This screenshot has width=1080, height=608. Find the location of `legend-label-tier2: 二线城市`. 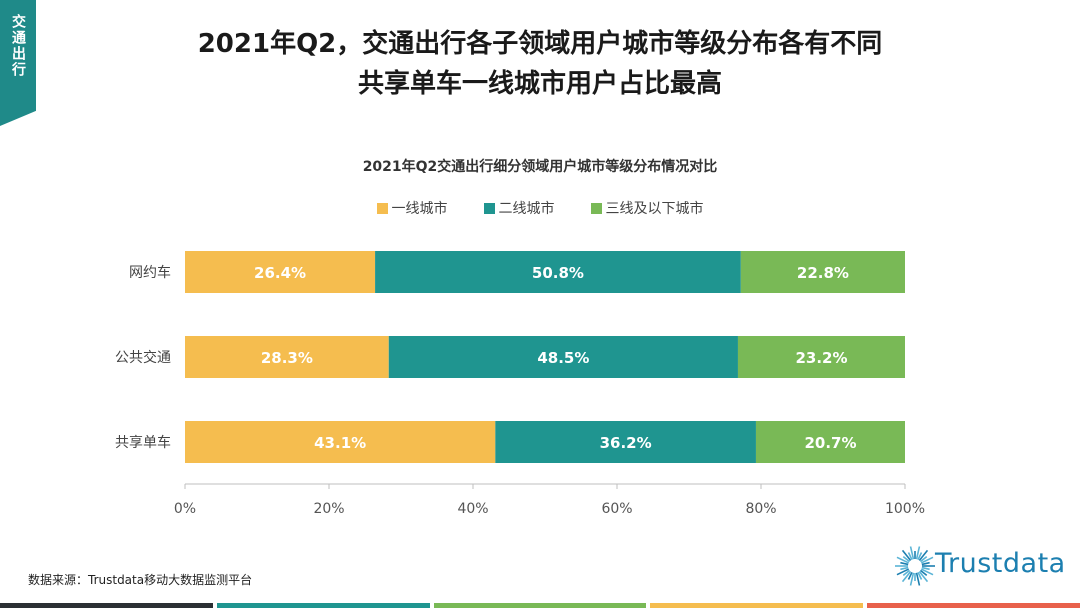

legend-label-tier2: 二线城市 is located at coordinates (526, 209).